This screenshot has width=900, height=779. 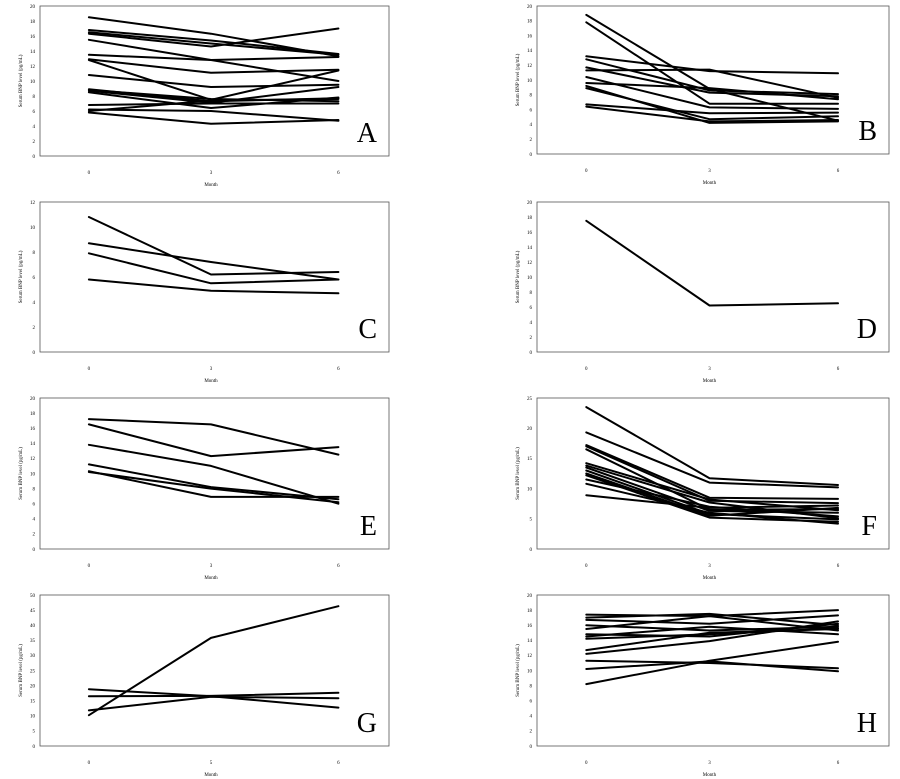 What do you see at coordinates (33, 626) in the screenshot?
I see `y-tick-label: 40` at bounding box center [33, 626].